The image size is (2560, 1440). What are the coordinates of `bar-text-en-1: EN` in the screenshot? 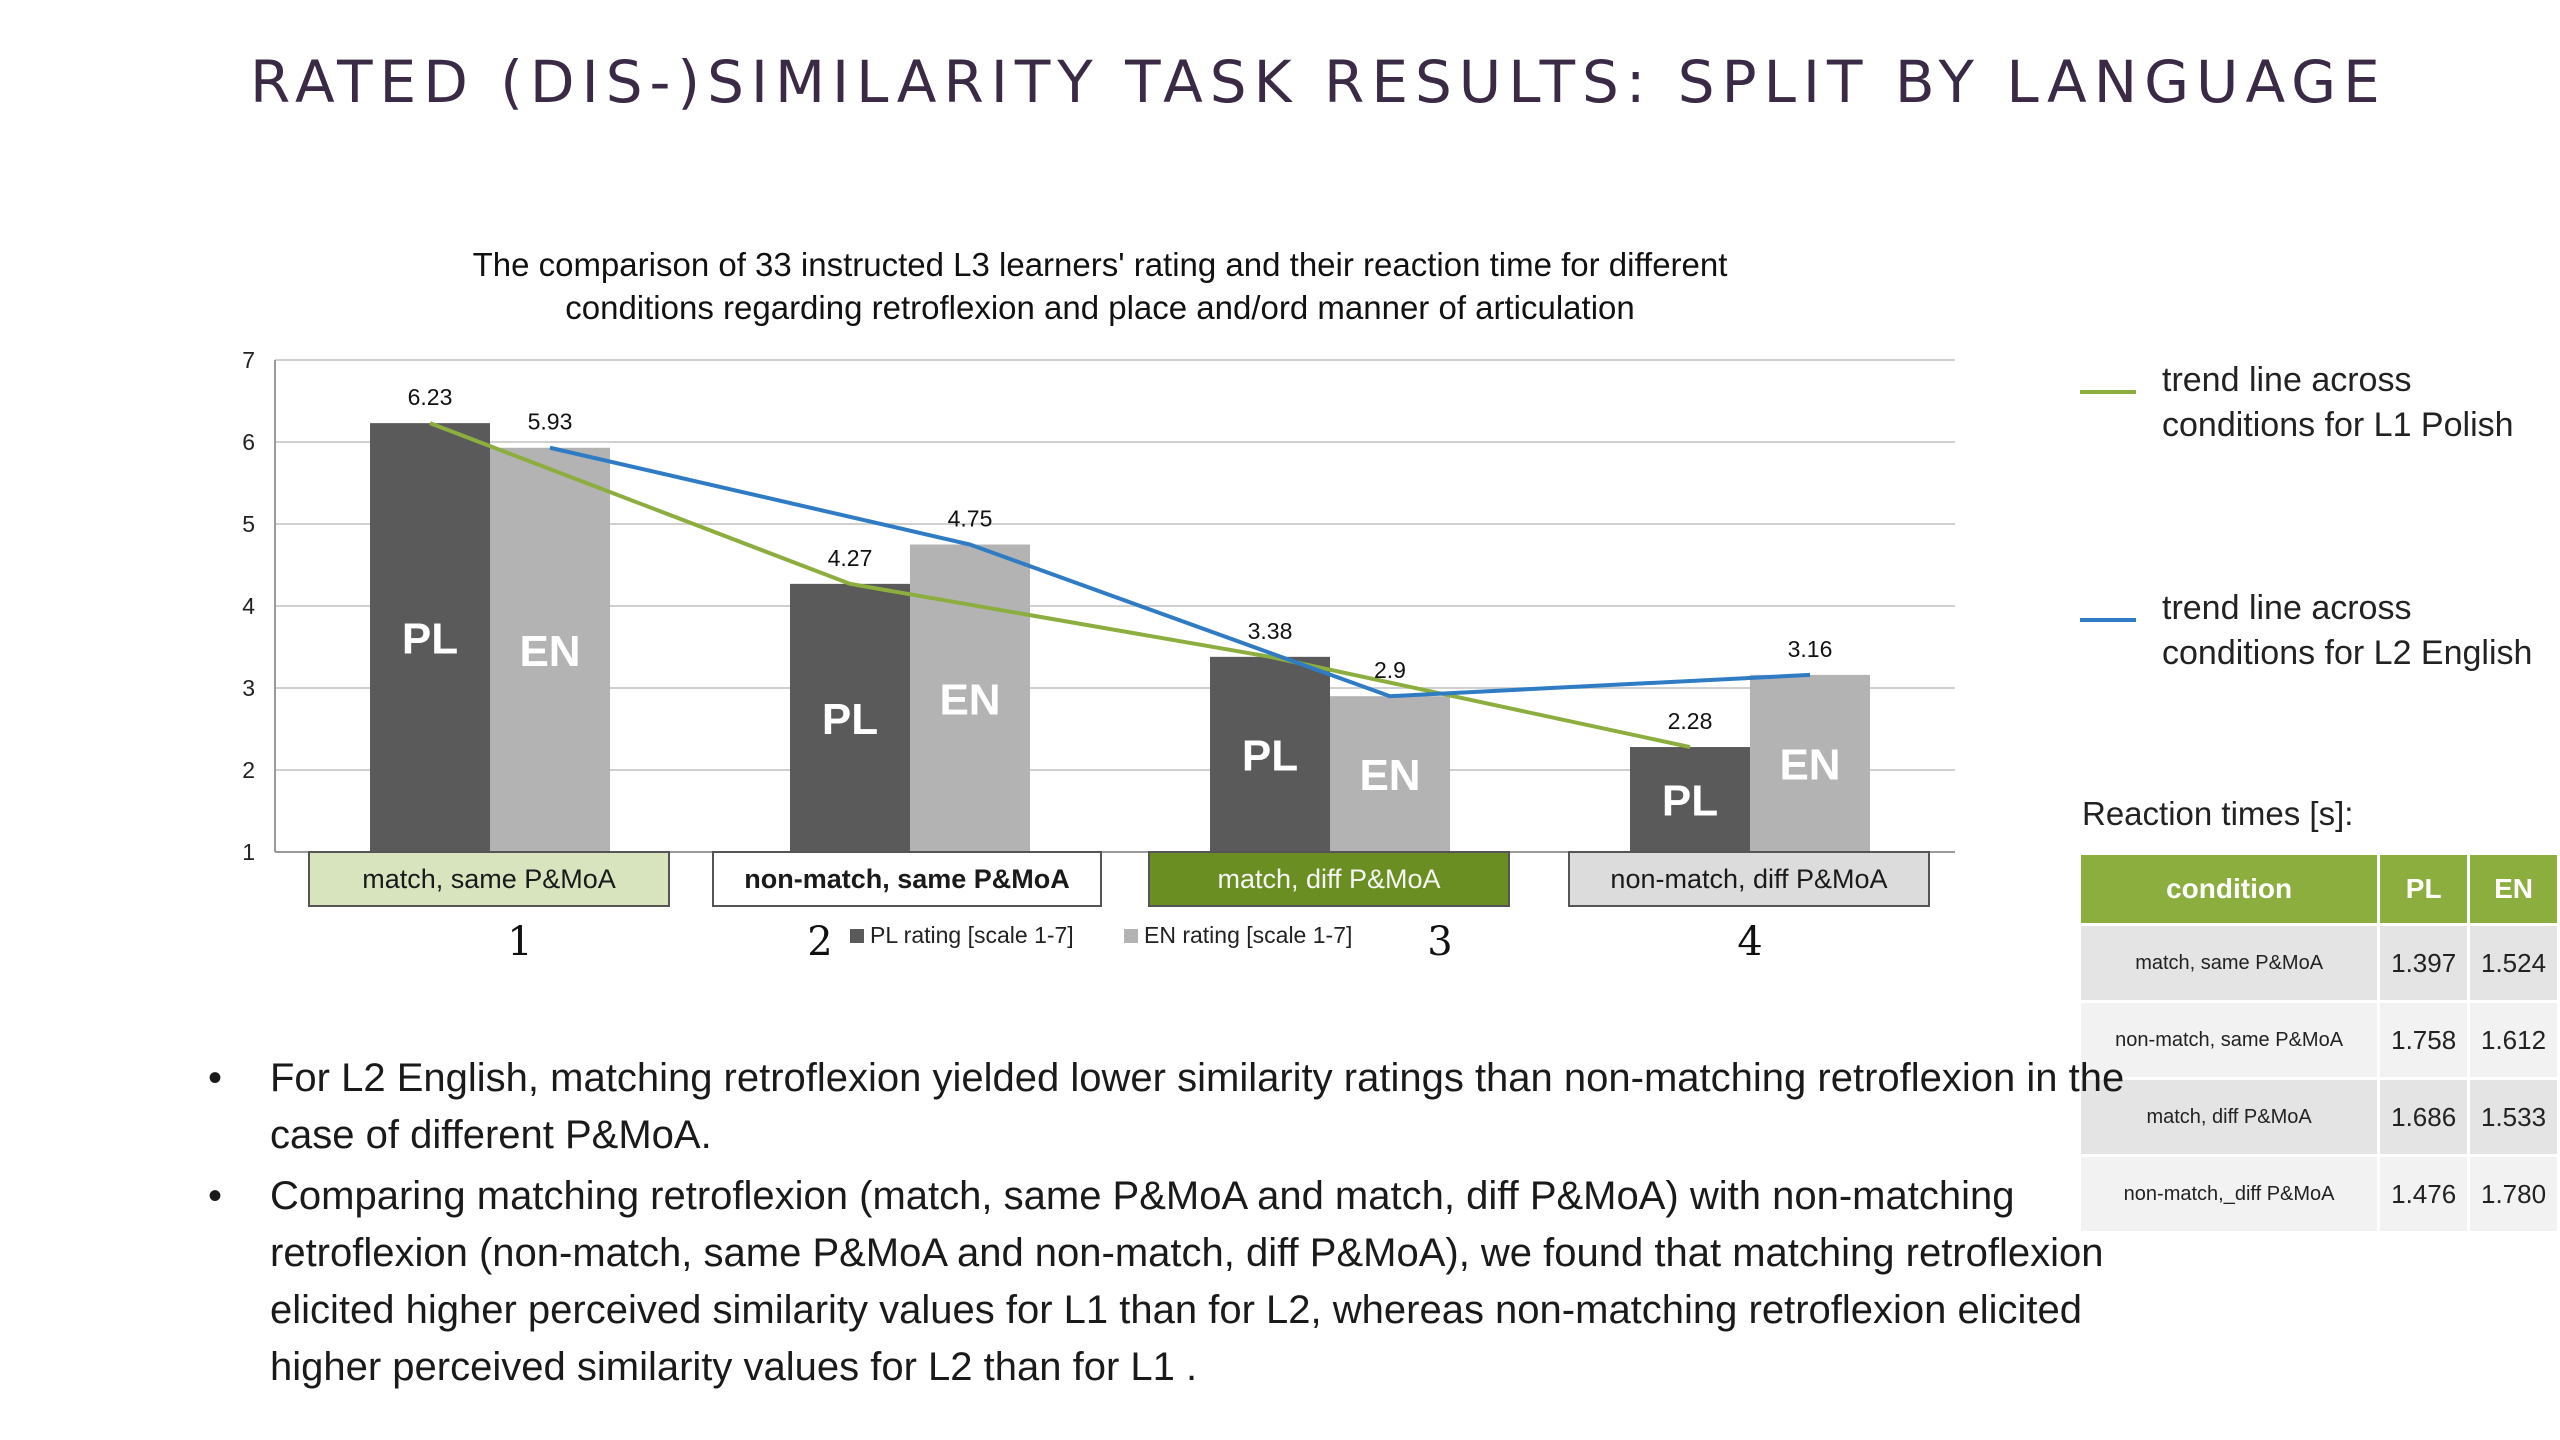 It's located at (549, 651).